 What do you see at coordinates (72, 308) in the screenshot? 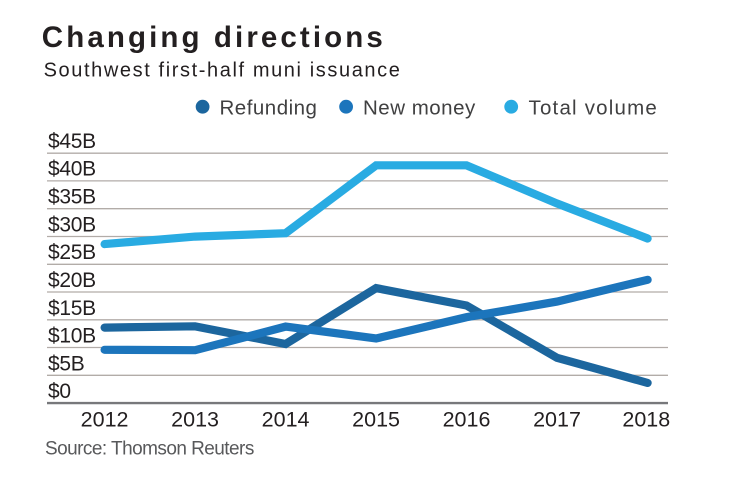
I see `svg-text: $15B` at bounding box center [72, 308].